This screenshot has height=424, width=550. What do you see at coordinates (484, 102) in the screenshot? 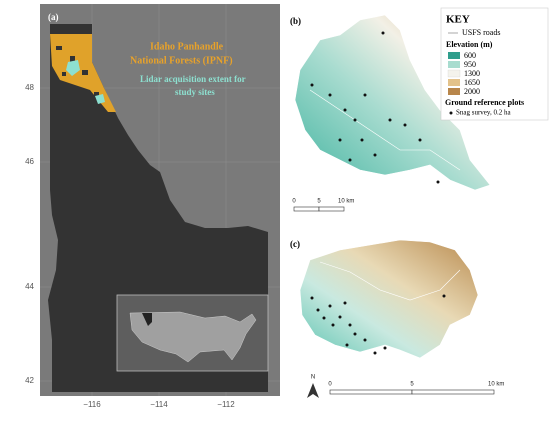
I see `key-plots-title: Ground reference plots` at bounding box center [484, 102].